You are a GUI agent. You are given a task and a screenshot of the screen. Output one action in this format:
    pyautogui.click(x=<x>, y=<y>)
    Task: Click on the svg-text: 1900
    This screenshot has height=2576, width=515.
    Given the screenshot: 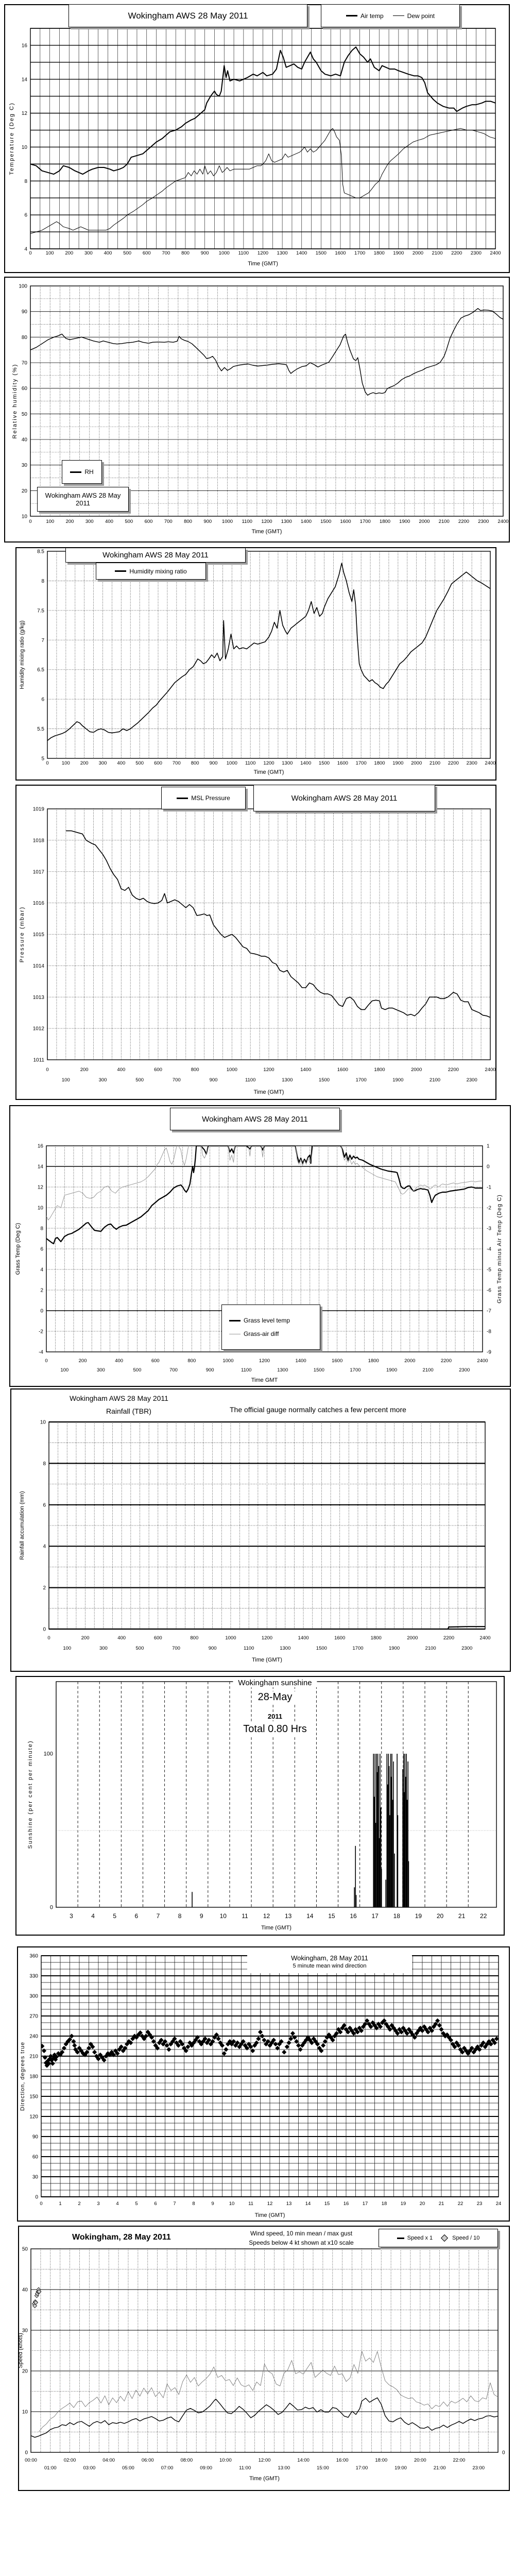 What is the action you would take?
    pyautogui.click(x=404, y=521)
    